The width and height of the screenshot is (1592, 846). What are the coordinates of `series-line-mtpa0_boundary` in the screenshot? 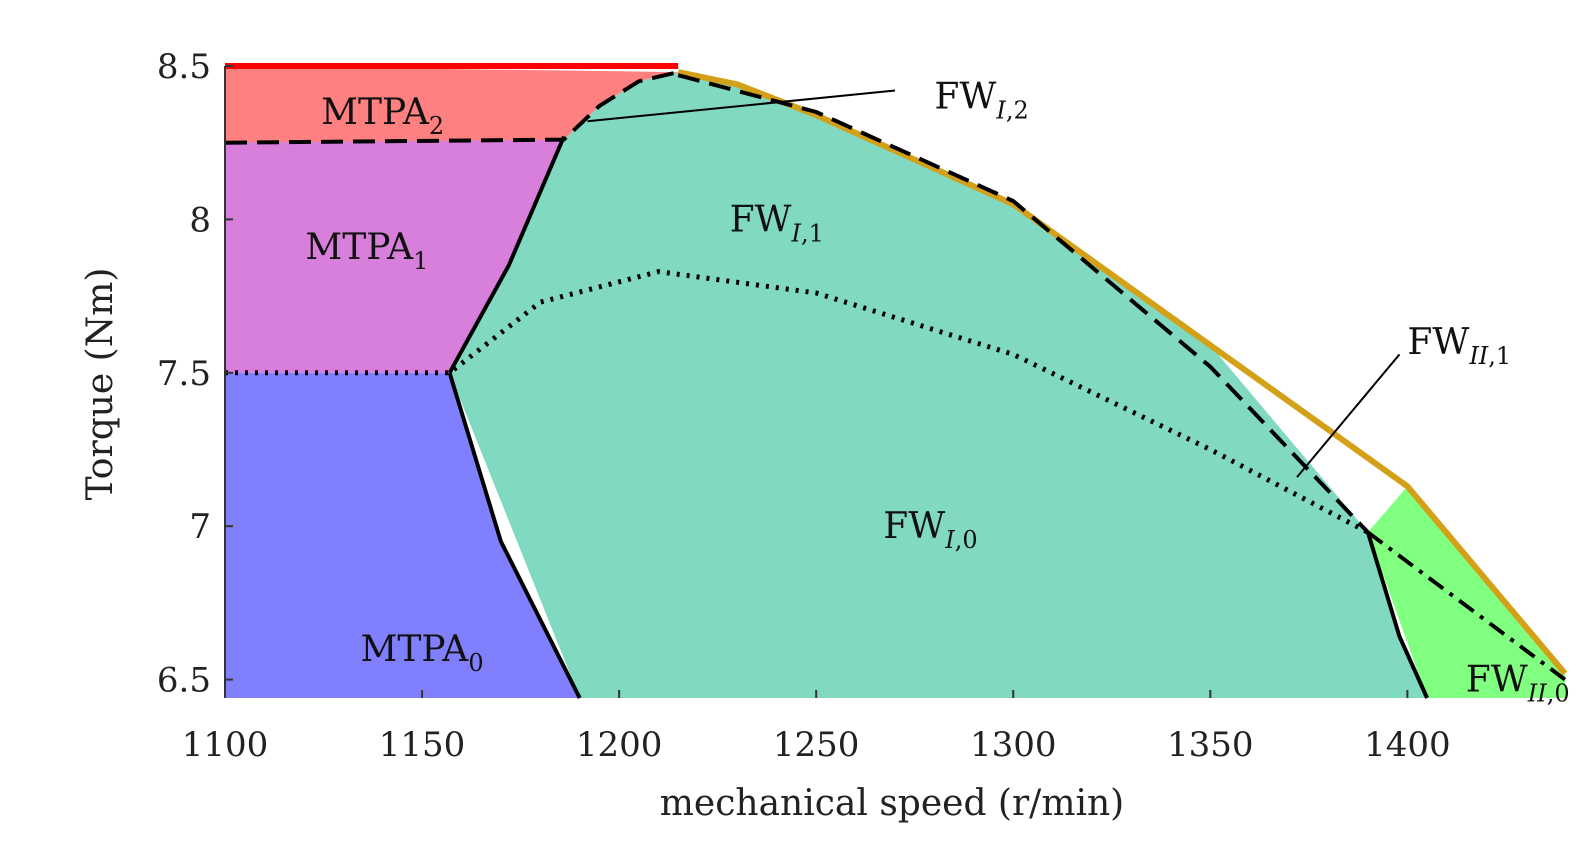 It's located at (514, 535).